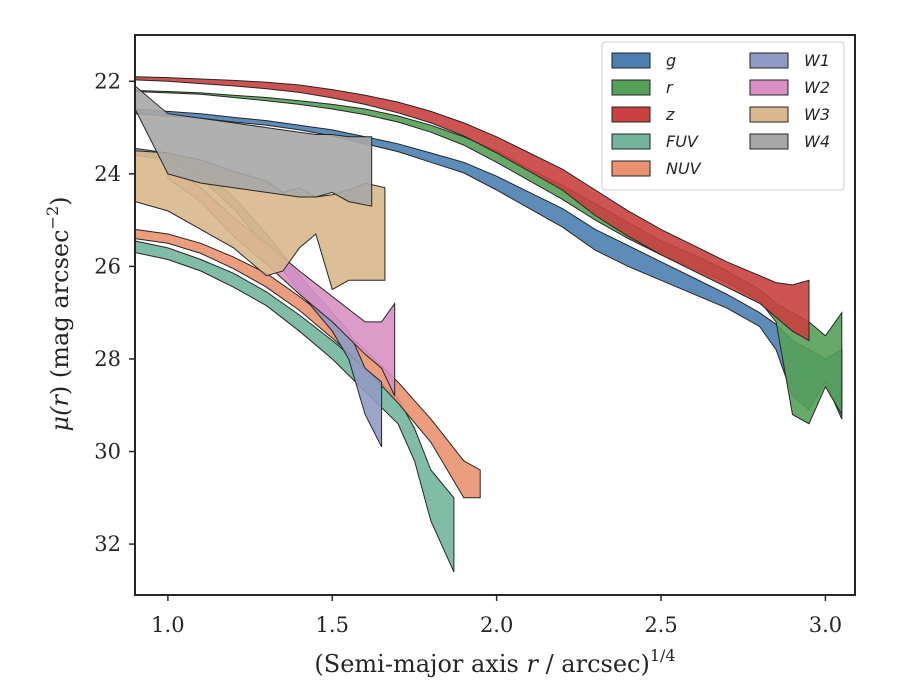 Image resolution: width=900 pixels, height=700 pixels. Describe the element at coordinates (817, 141) in the screenshot. I see `legend-label: W4` at that location.